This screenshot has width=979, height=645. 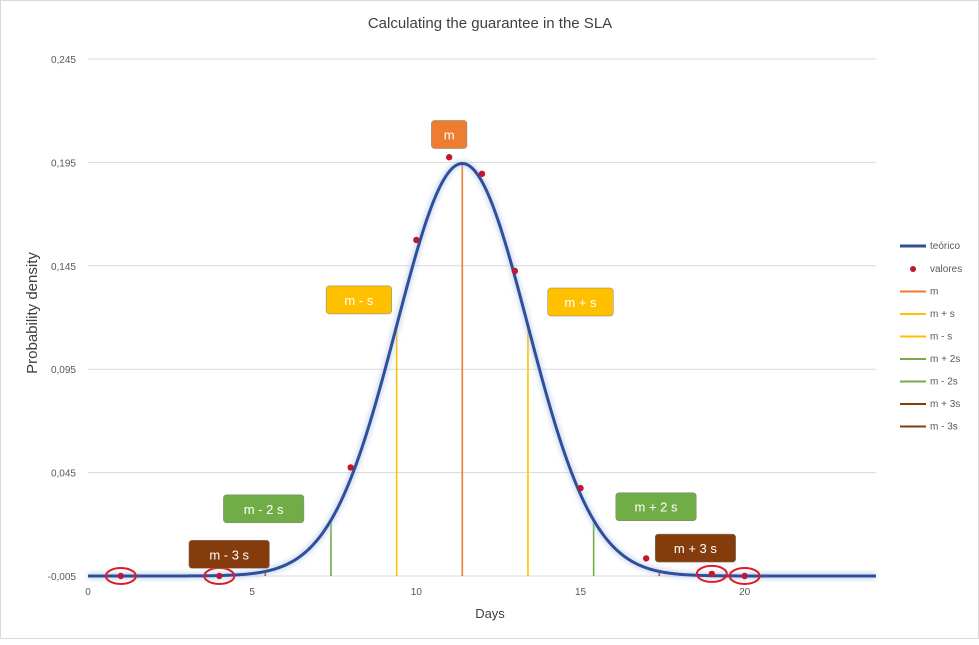 What do you see at coordinates (63, 267) in the screenshot?
I see `y-tick-label: 0,145` at bounding box center [63, 267].